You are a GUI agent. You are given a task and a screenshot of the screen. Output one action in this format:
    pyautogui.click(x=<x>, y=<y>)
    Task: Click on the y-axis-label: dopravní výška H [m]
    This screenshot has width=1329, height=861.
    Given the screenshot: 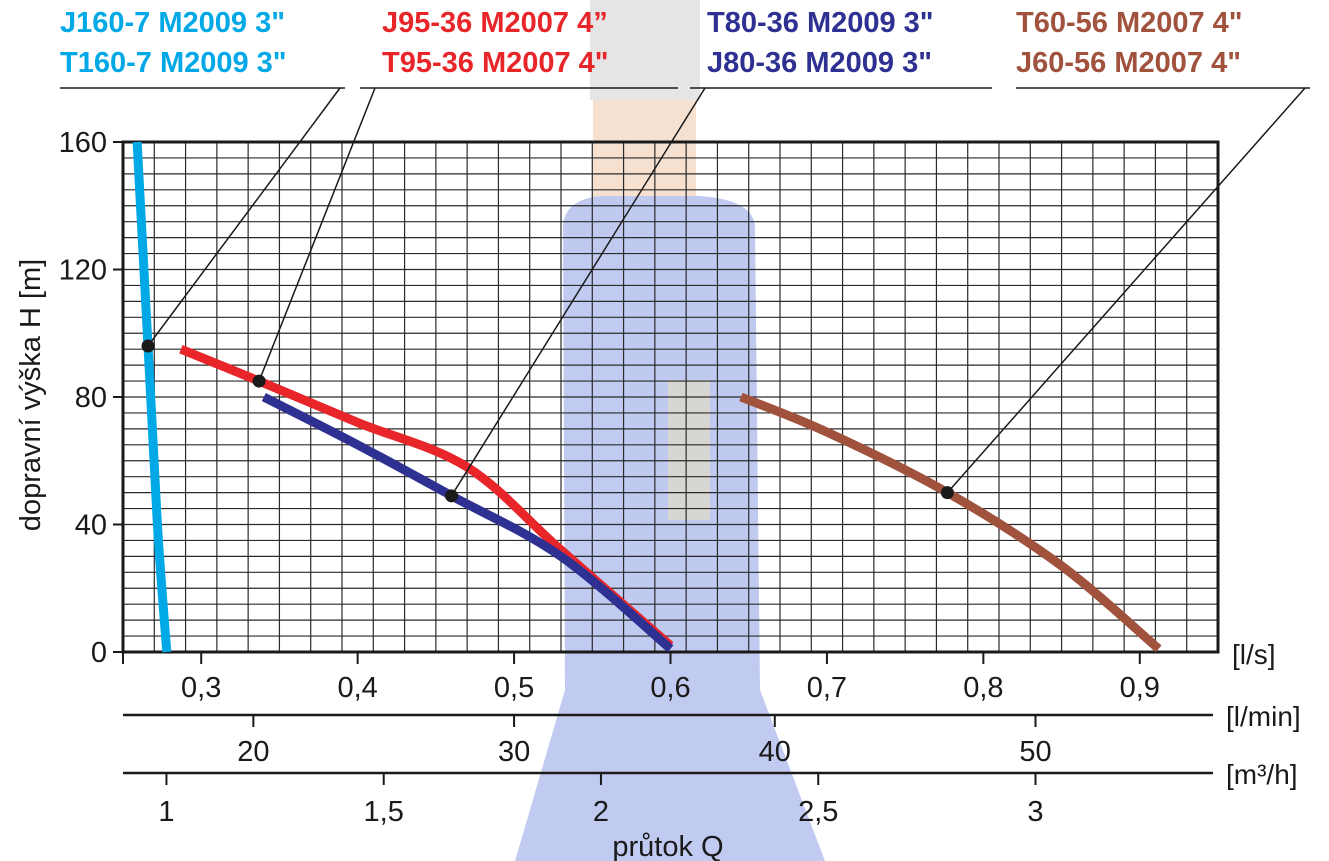 What is the action you would take?
    pyautogui.click(x=31, y=395)
    